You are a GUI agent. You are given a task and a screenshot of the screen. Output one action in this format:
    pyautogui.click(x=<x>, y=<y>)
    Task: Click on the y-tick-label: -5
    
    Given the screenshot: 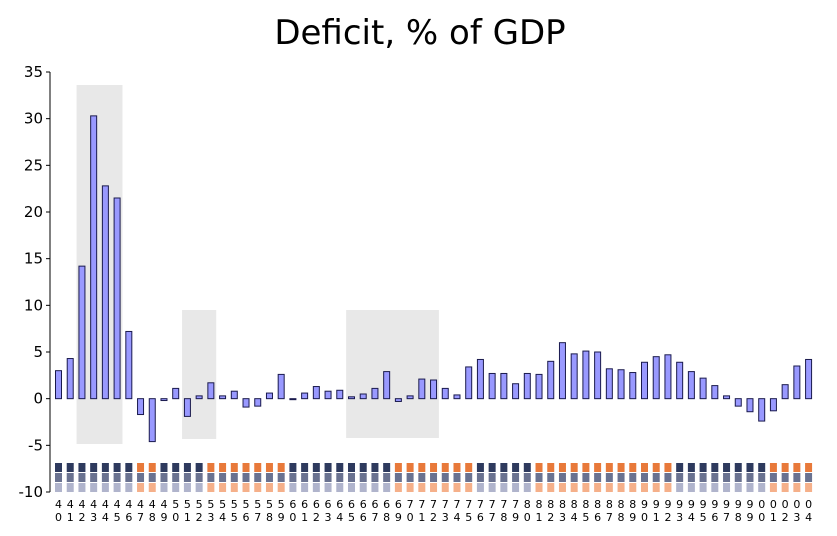 What is the action you would take?
    pyautogui.click(x=35, y=445)
    